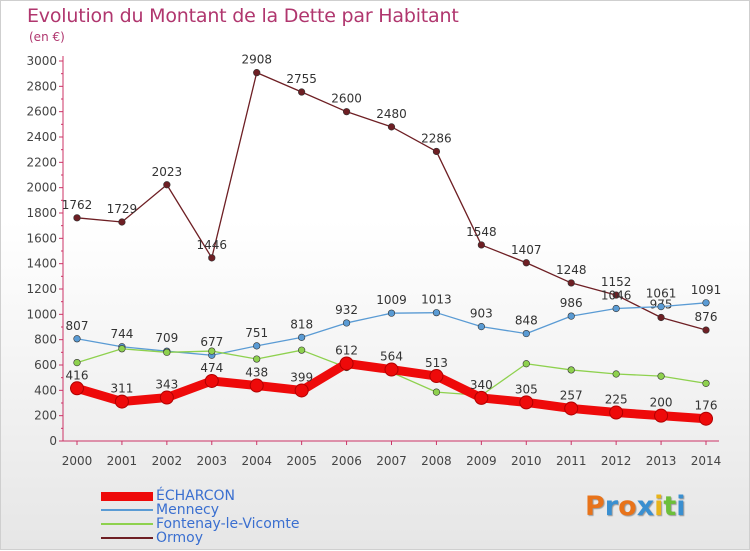 This screenshot has height=551, width=750. Describe the element at coordinates (571, 395) in the screenshot. I see `data-label-echarcon: 257` at that location.